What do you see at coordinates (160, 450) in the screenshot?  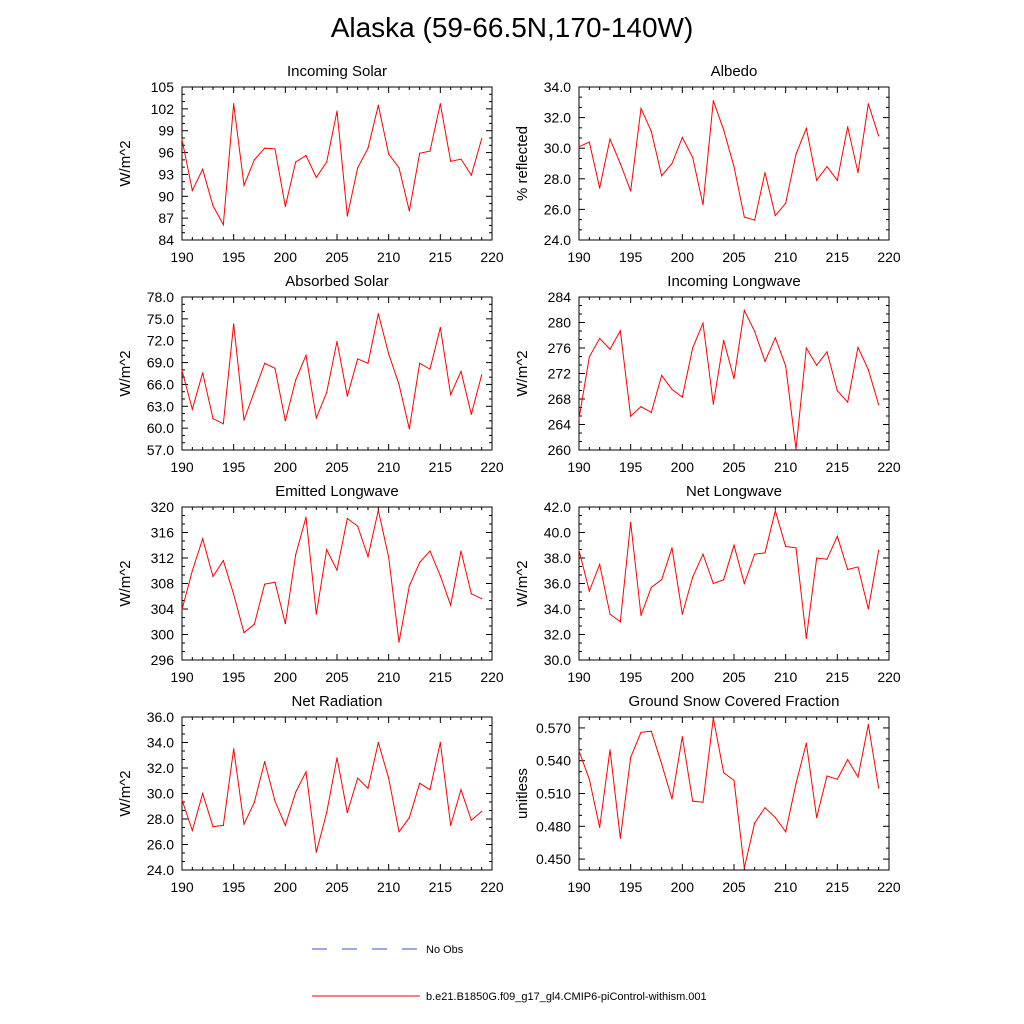 I see `y-tick-label: 57.0` at bounding box center [160, 450].